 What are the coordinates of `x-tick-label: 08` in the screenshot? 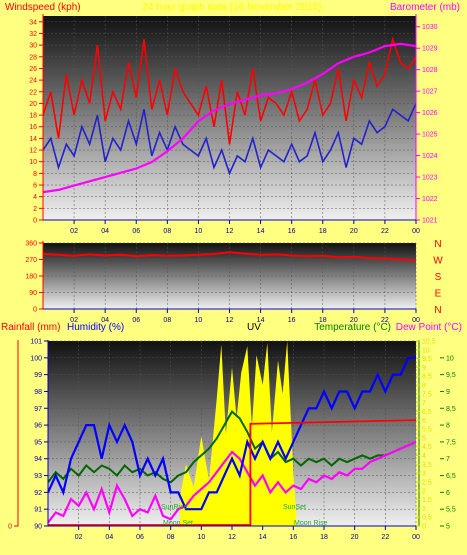 It's located at (167, 231).